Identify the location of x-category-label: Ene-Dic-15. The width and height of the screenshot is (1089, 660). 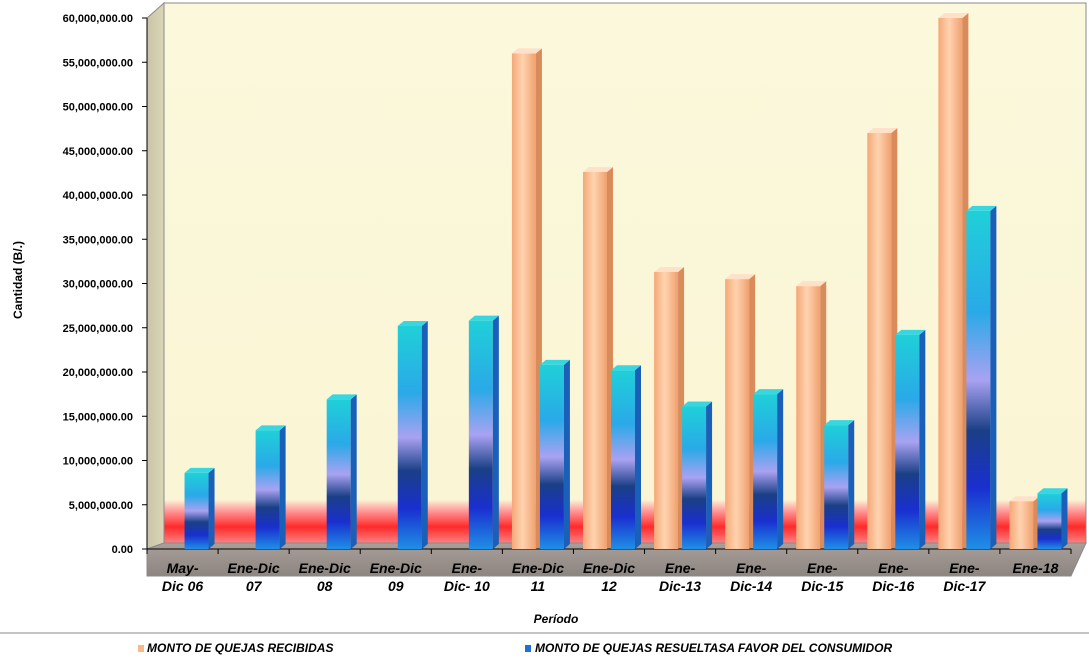
(822, 577).